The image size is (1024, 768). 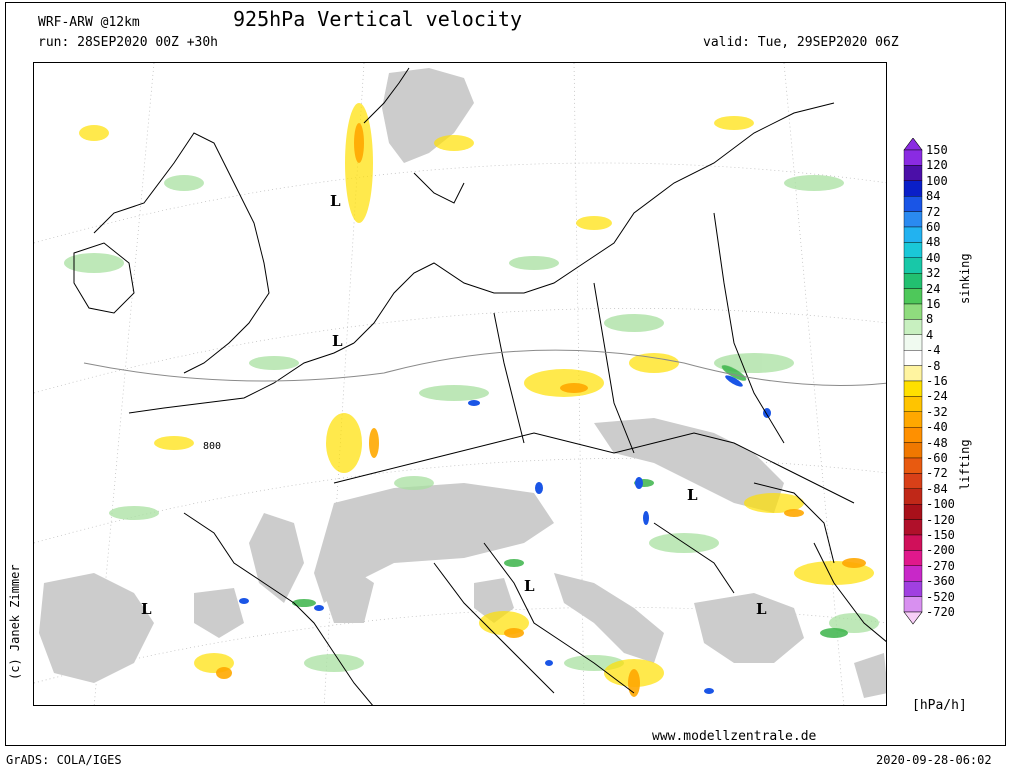 What do you see at coordinates (965, 278) in the screenshot?
I see `sinking-label: sinking` at bounding box center [965, 278].